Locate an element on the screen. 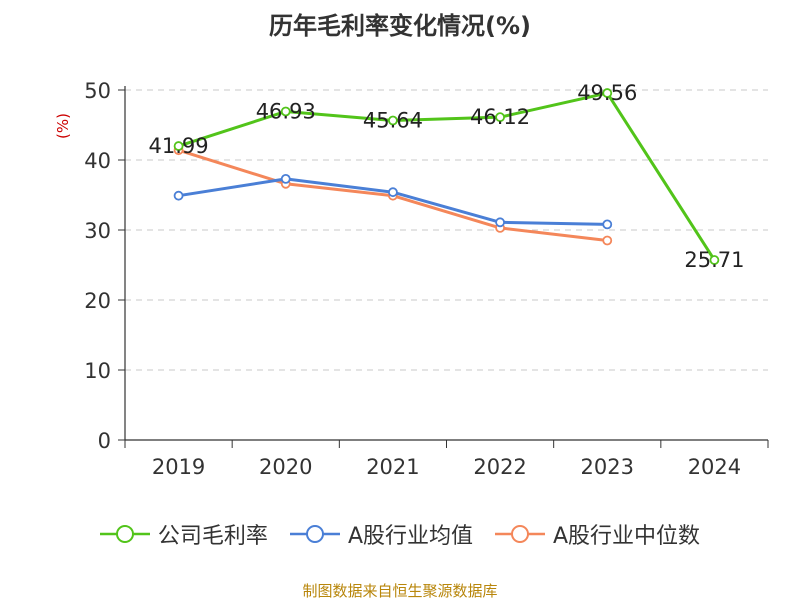  data-label: 49.56 is located at coordinates (607, 93).